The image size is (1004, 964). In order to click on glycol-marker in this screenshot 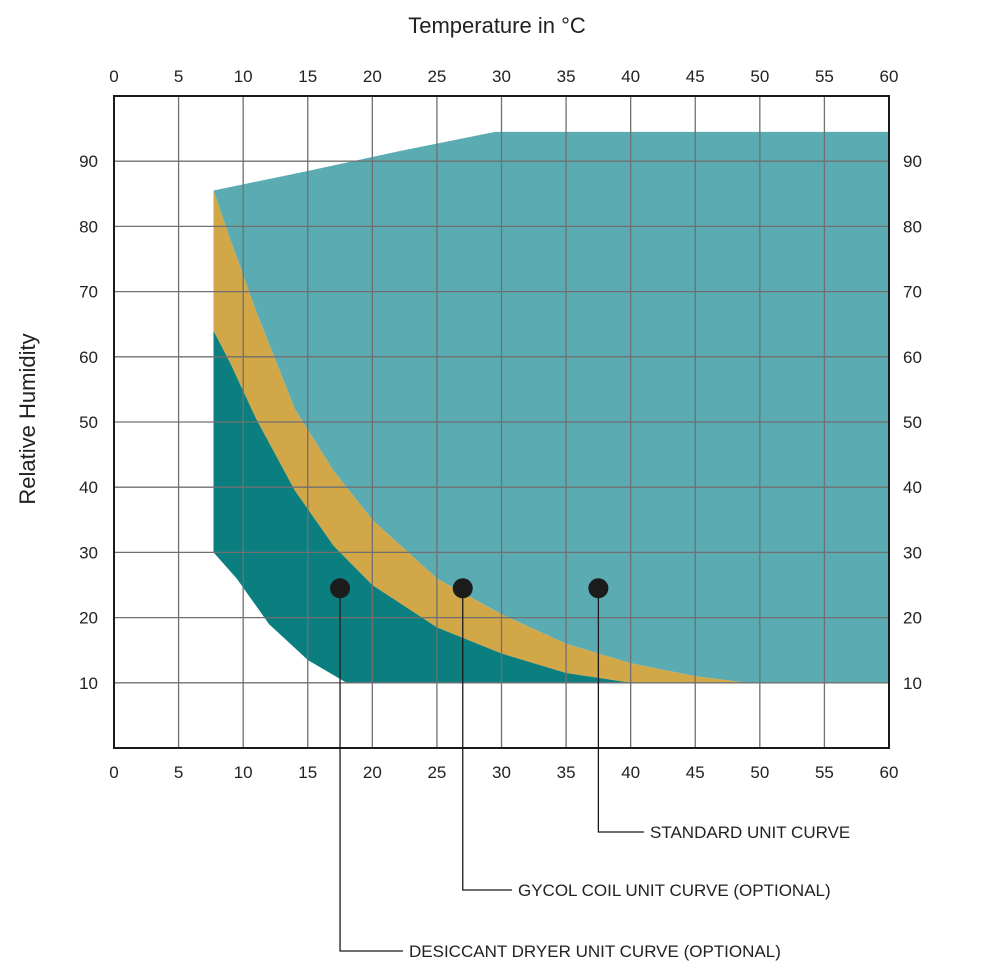, I will do `click(462, 588)`.